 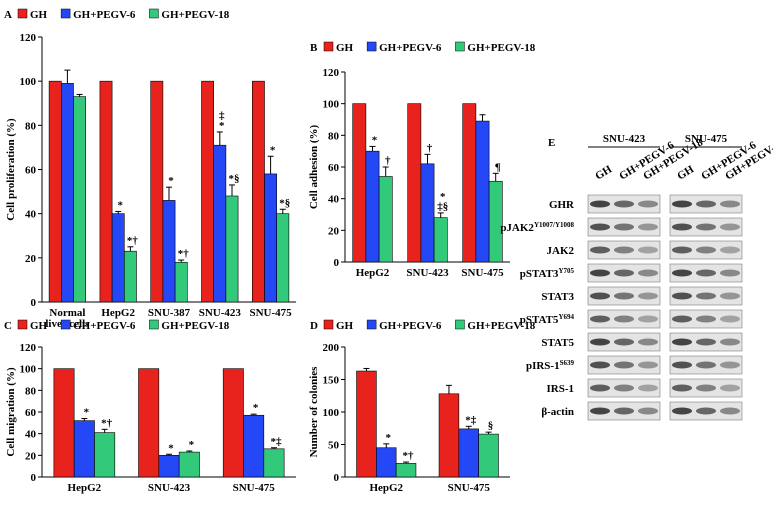 I want to click on y-axis-label: Cell migration (%), so click(x=11, y=412).